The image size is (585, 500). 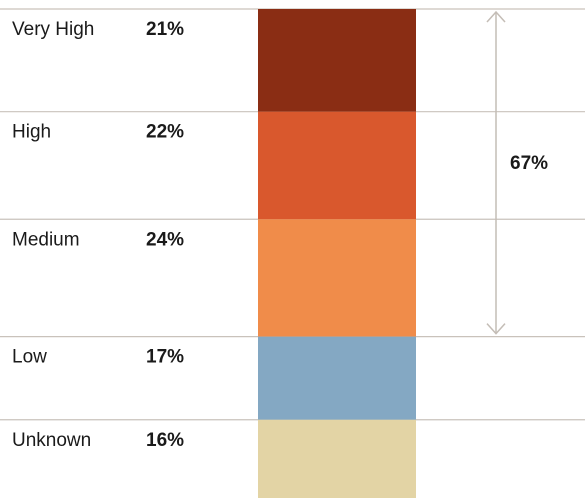 I want to click on value-label-very-high: 21%, so click(x=165, y=29).